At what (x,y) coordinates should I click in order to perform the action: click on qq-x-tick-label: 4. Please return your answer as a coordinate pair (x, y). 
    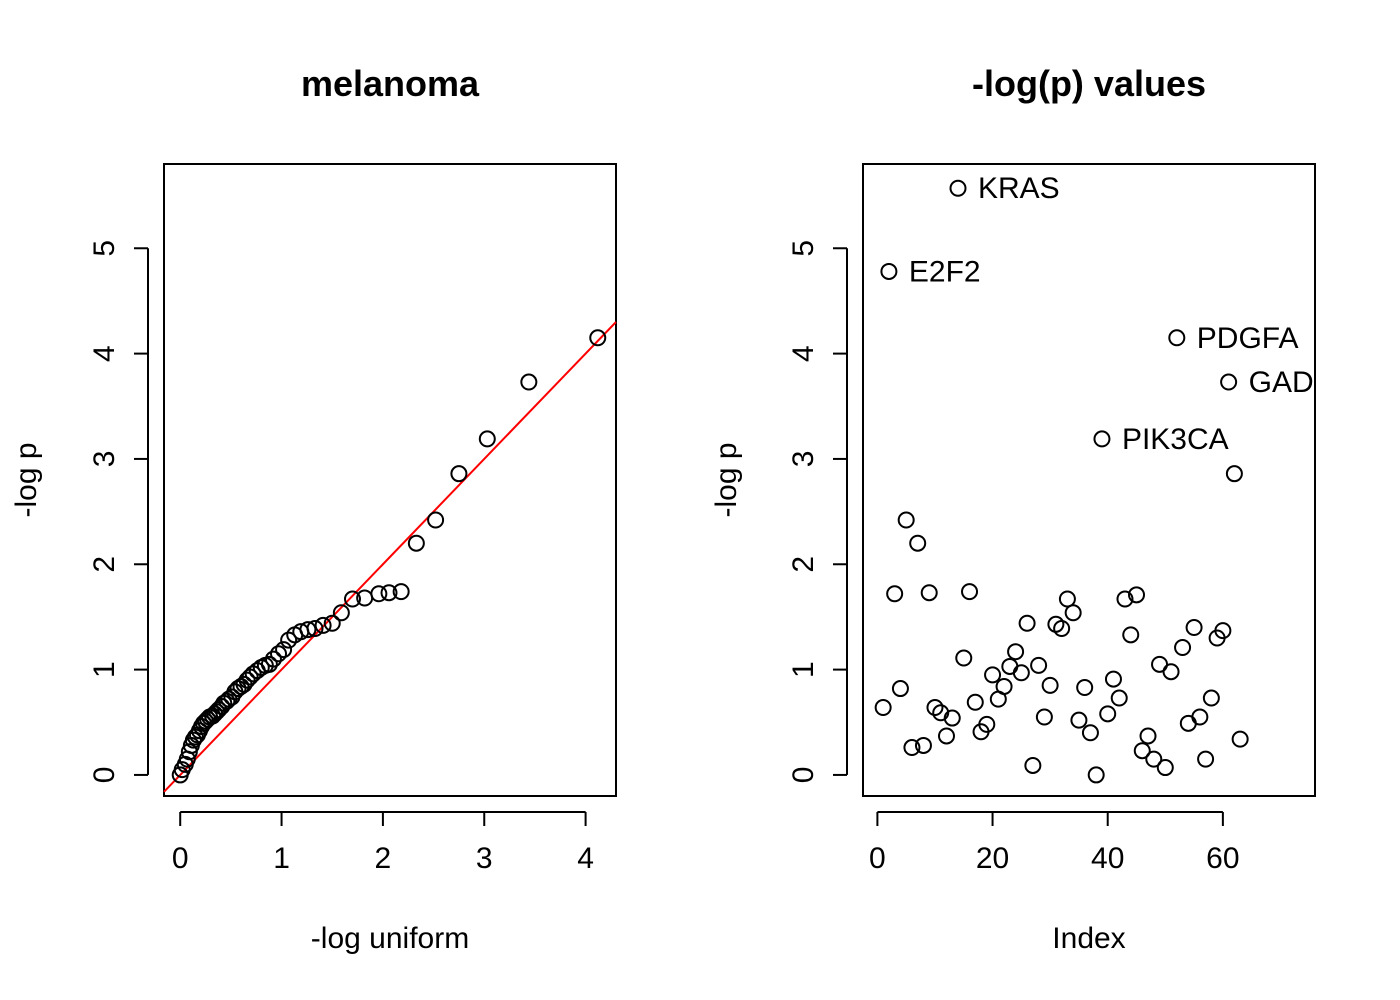
    Looking at the image, I should click on (585, 858).